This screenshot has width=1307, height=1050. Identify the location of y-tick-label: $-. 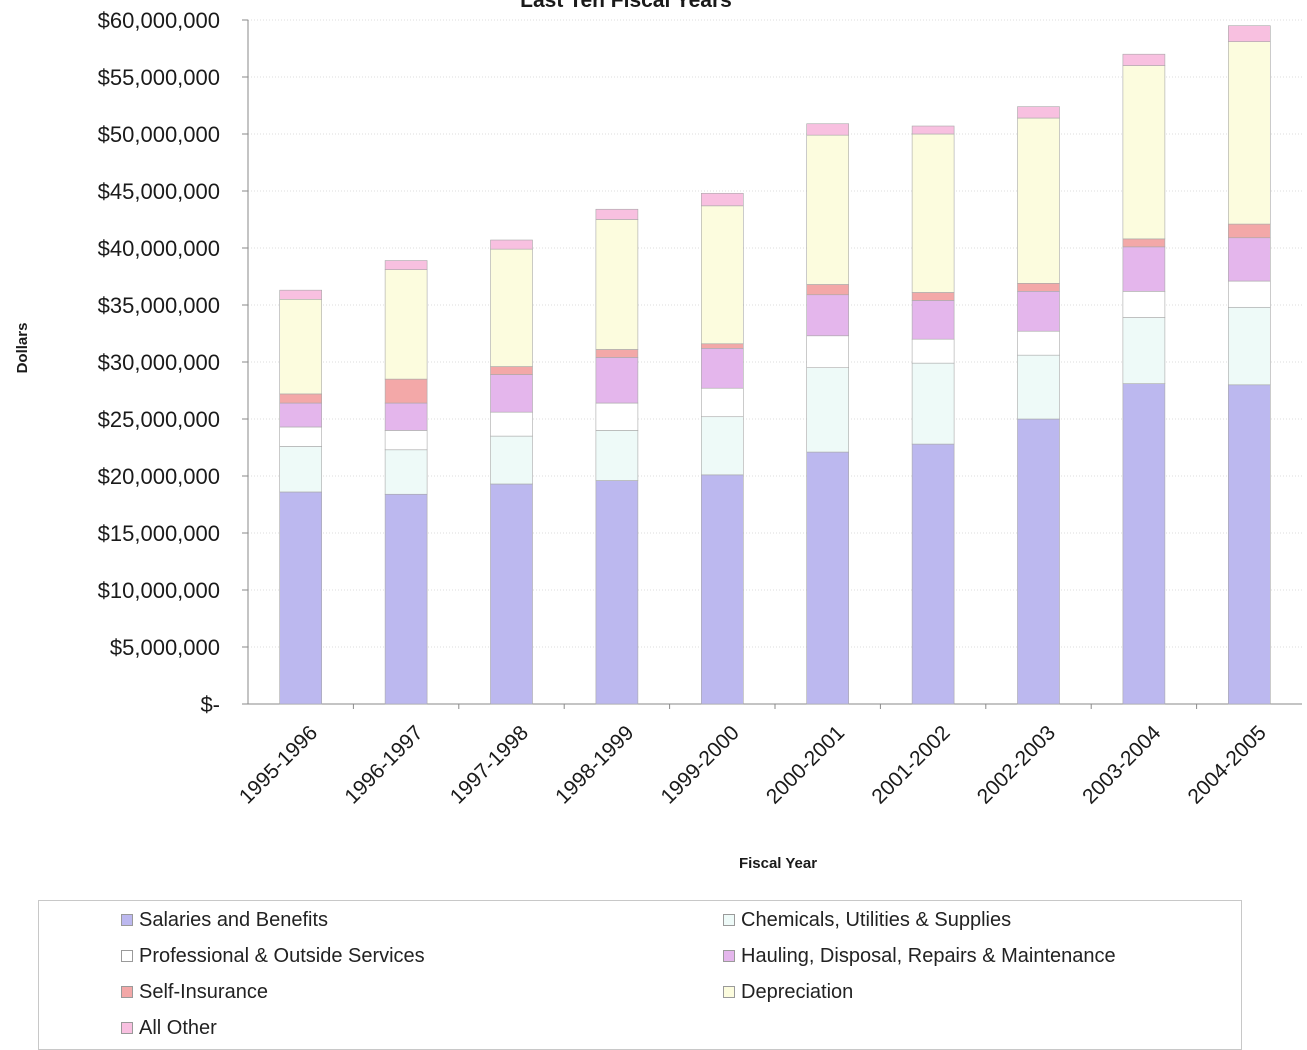
(210, 704).